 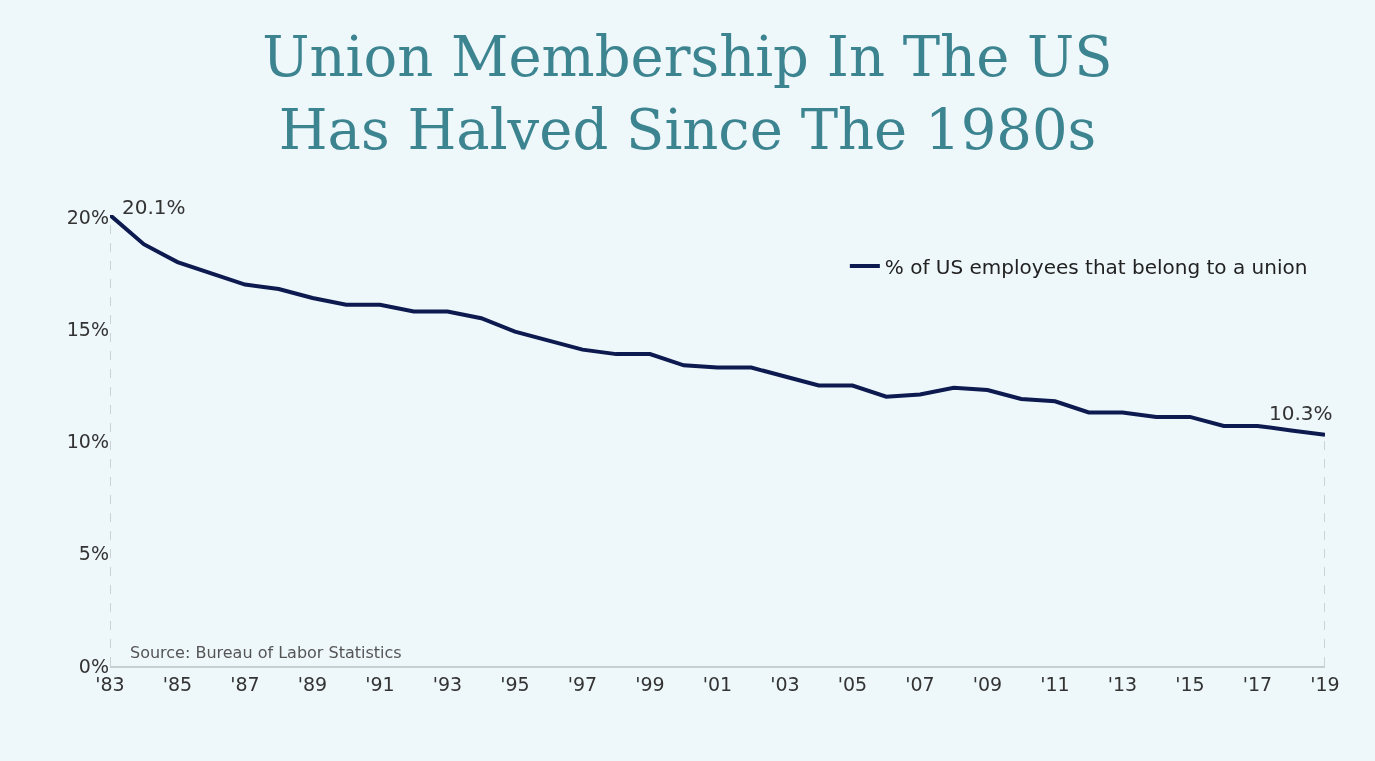 What do you see at coordinates (1122, 683) in the screenshot?
I see `x-tick-label: '13` at bounding box center [1122, 683].